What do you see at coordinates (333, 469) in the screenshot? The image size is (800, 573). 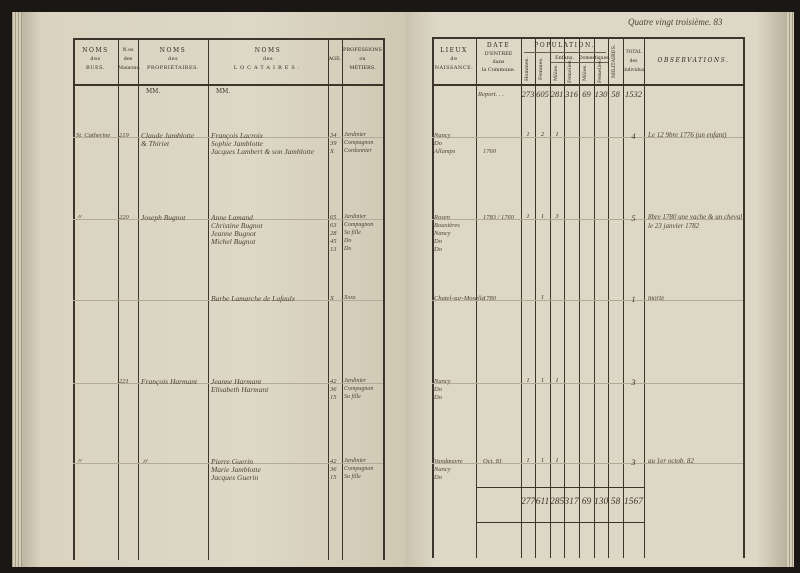 I see `entry-age: 36` at bounding box center [333, 469].